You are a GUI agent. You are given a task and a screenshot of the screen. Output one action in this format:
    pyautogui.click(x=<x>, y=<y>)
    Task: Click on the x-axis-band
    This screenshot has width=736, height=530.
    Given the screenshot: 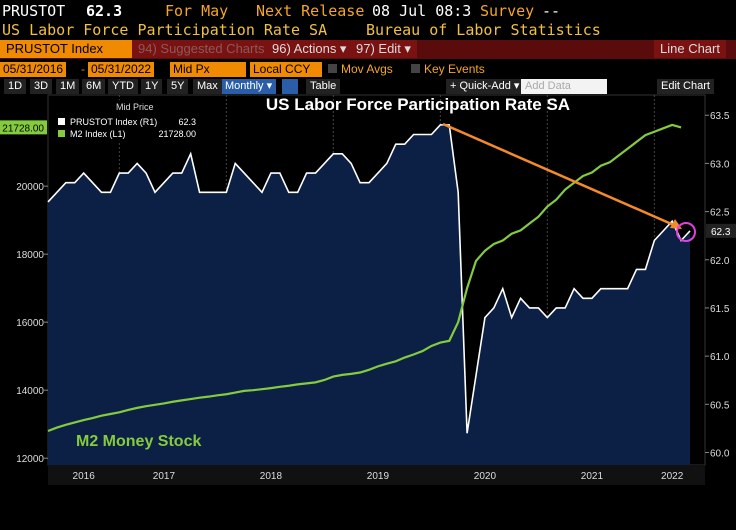 What is the action you would take?
    pyautogui.click(x=376, y=475)
    